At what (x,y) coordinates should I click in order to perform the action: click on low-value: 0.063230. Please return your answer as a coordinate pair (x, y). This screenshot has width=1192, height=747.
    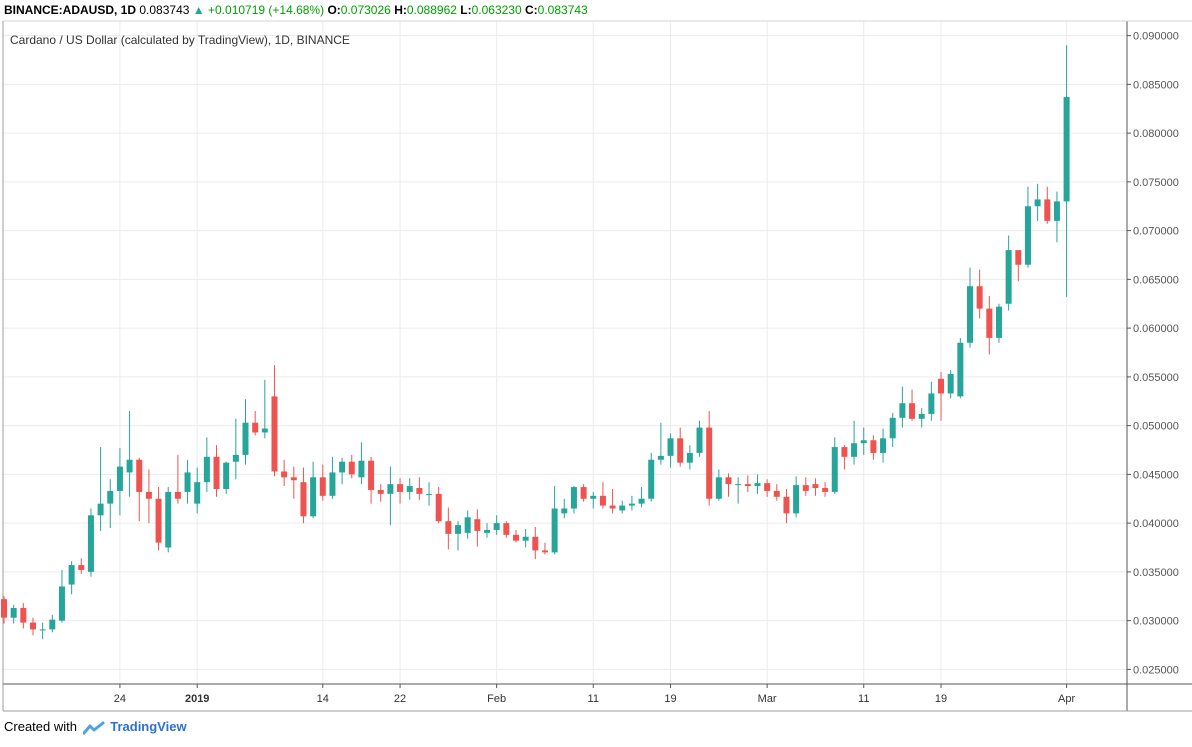
    Looking at the image, I should click on (496, 10).